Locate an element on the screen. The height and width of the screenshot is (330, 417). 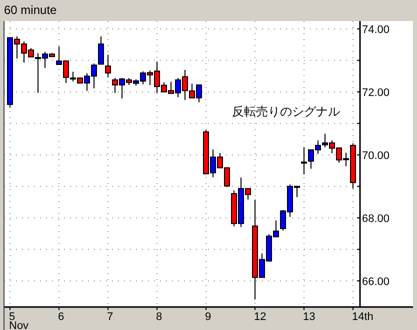
y-tick-label: 74.00 is located at coordinates (376, 30).